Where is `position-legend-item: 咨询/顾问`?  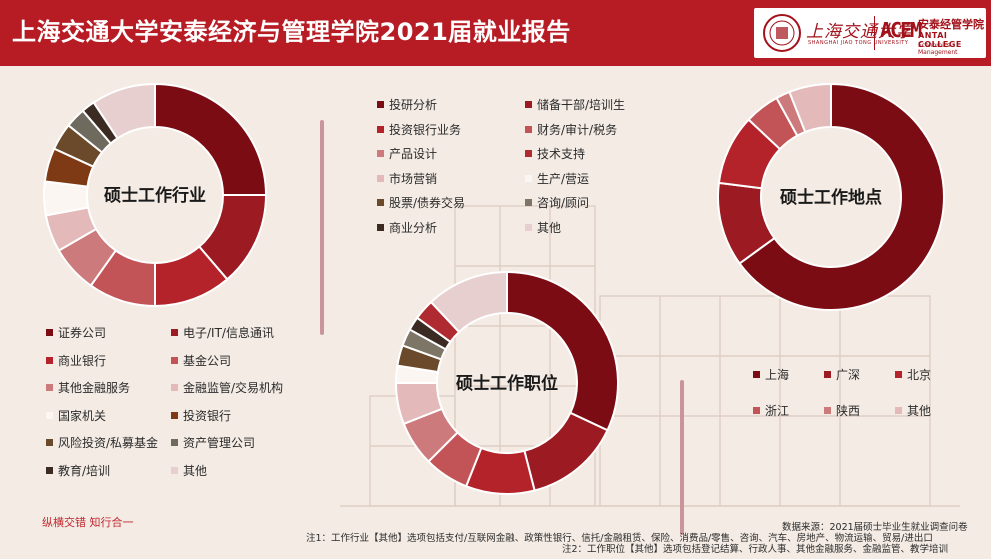
position-legend-item: 咨询/顾问 is located at coordinates (557, 202).